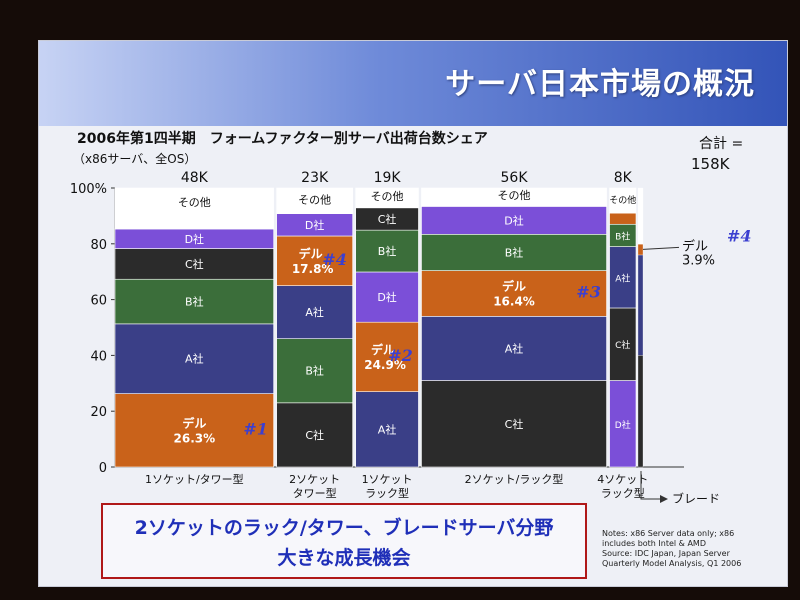  I want to click on title-banner: サーバ日本市場の概況, so click(413, 83).